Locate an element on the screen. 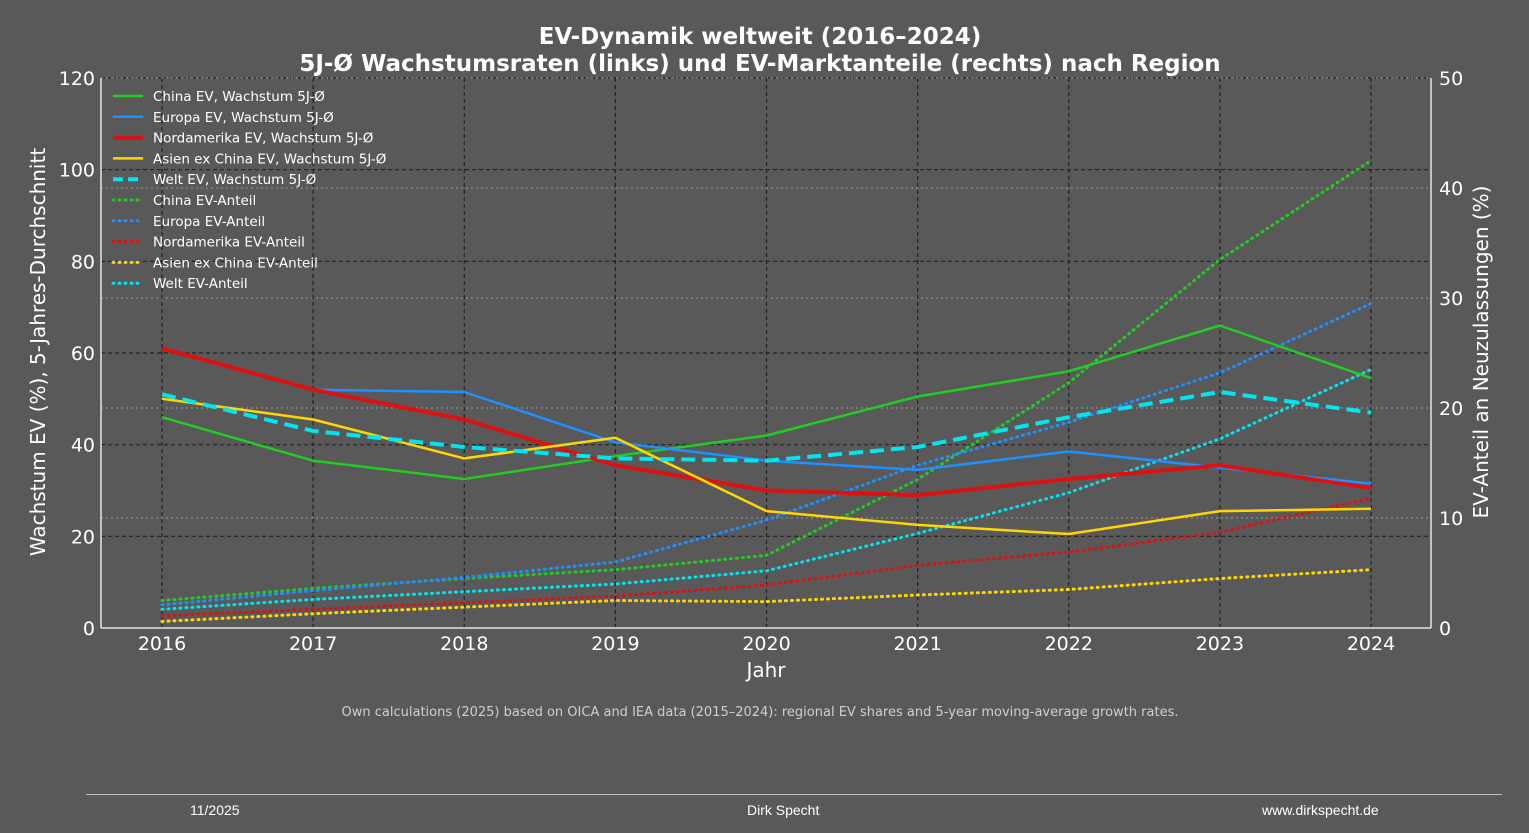 The image size is (1529, 833). legend-label: Europa EV-Anteil is located at coordinates (209, 222).